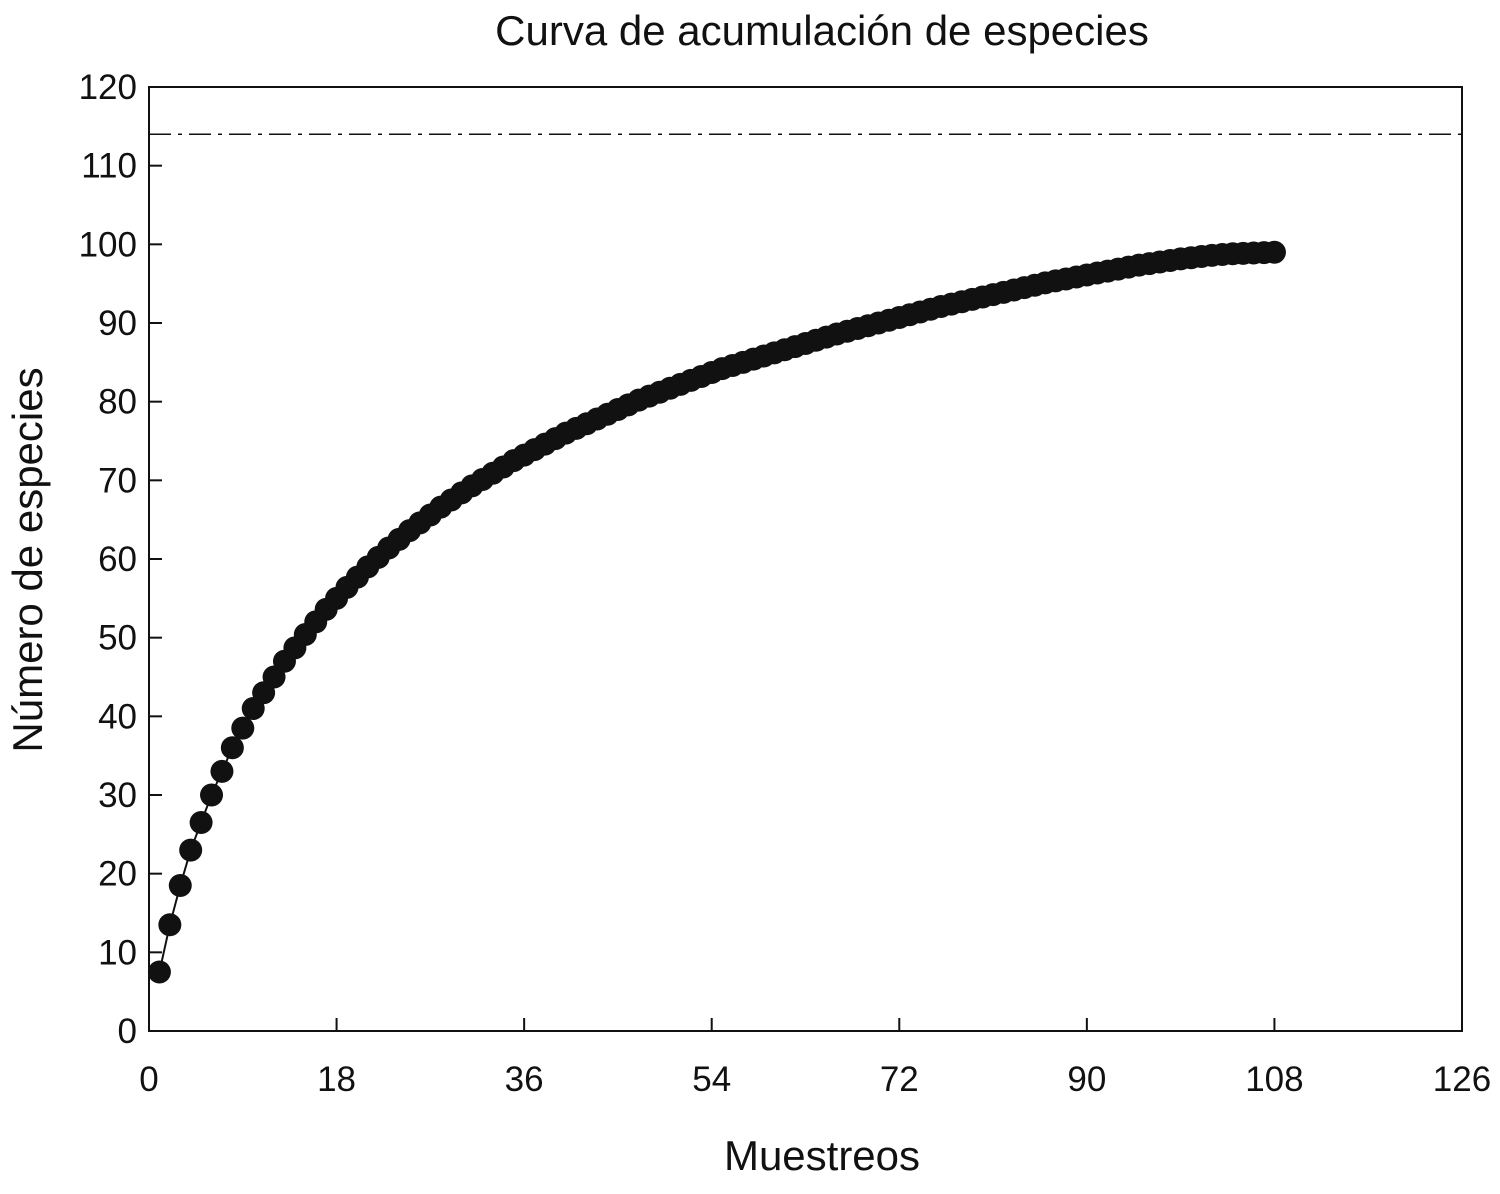 This screenshot has width=1500, height=1194. I want to click on y-axis-label: Número de especies, so click(27, 559).